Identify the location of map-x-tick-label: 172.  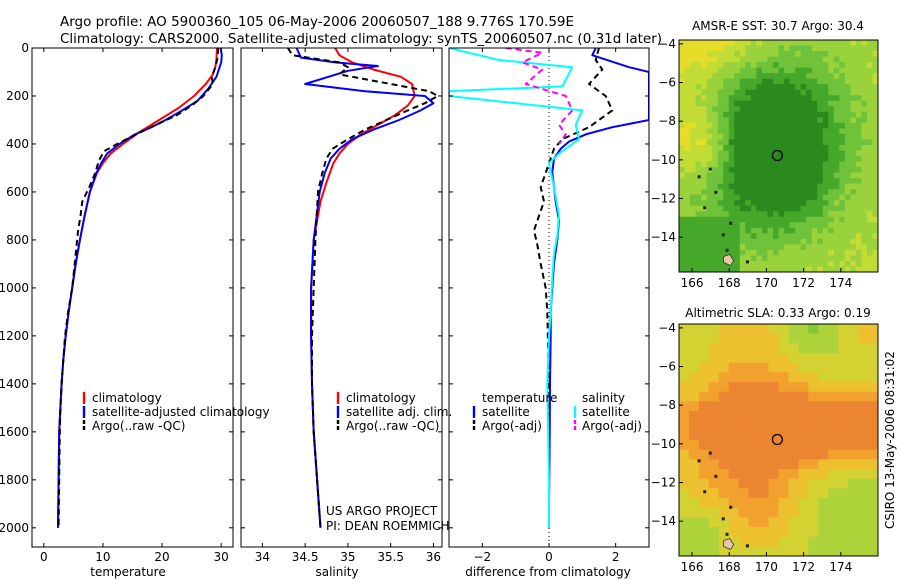
(803, 283).